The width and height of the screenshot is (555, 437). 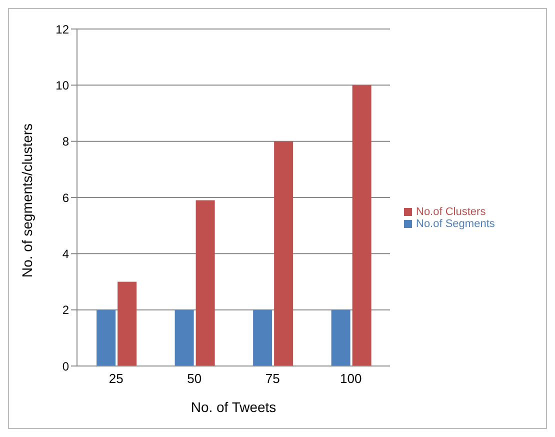 I want to click on legend-label: No.of Clusters, so click(x=451, y=212).